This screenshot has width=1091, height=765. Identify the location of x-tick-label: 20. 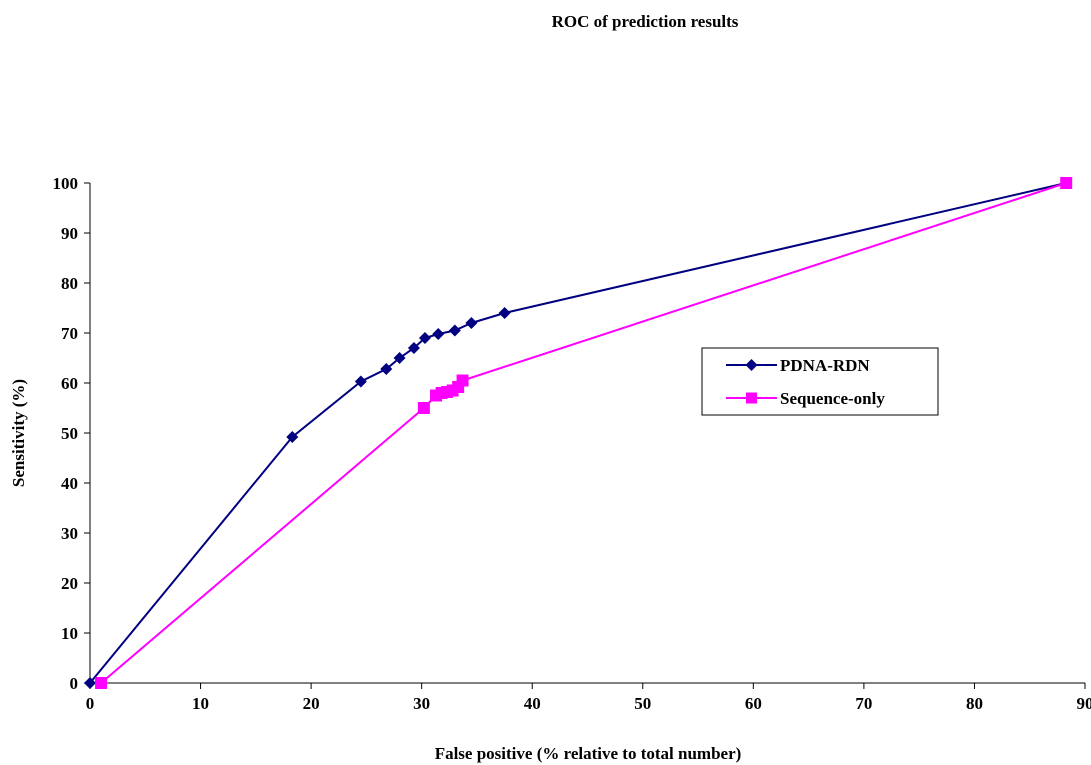
(311, 703).